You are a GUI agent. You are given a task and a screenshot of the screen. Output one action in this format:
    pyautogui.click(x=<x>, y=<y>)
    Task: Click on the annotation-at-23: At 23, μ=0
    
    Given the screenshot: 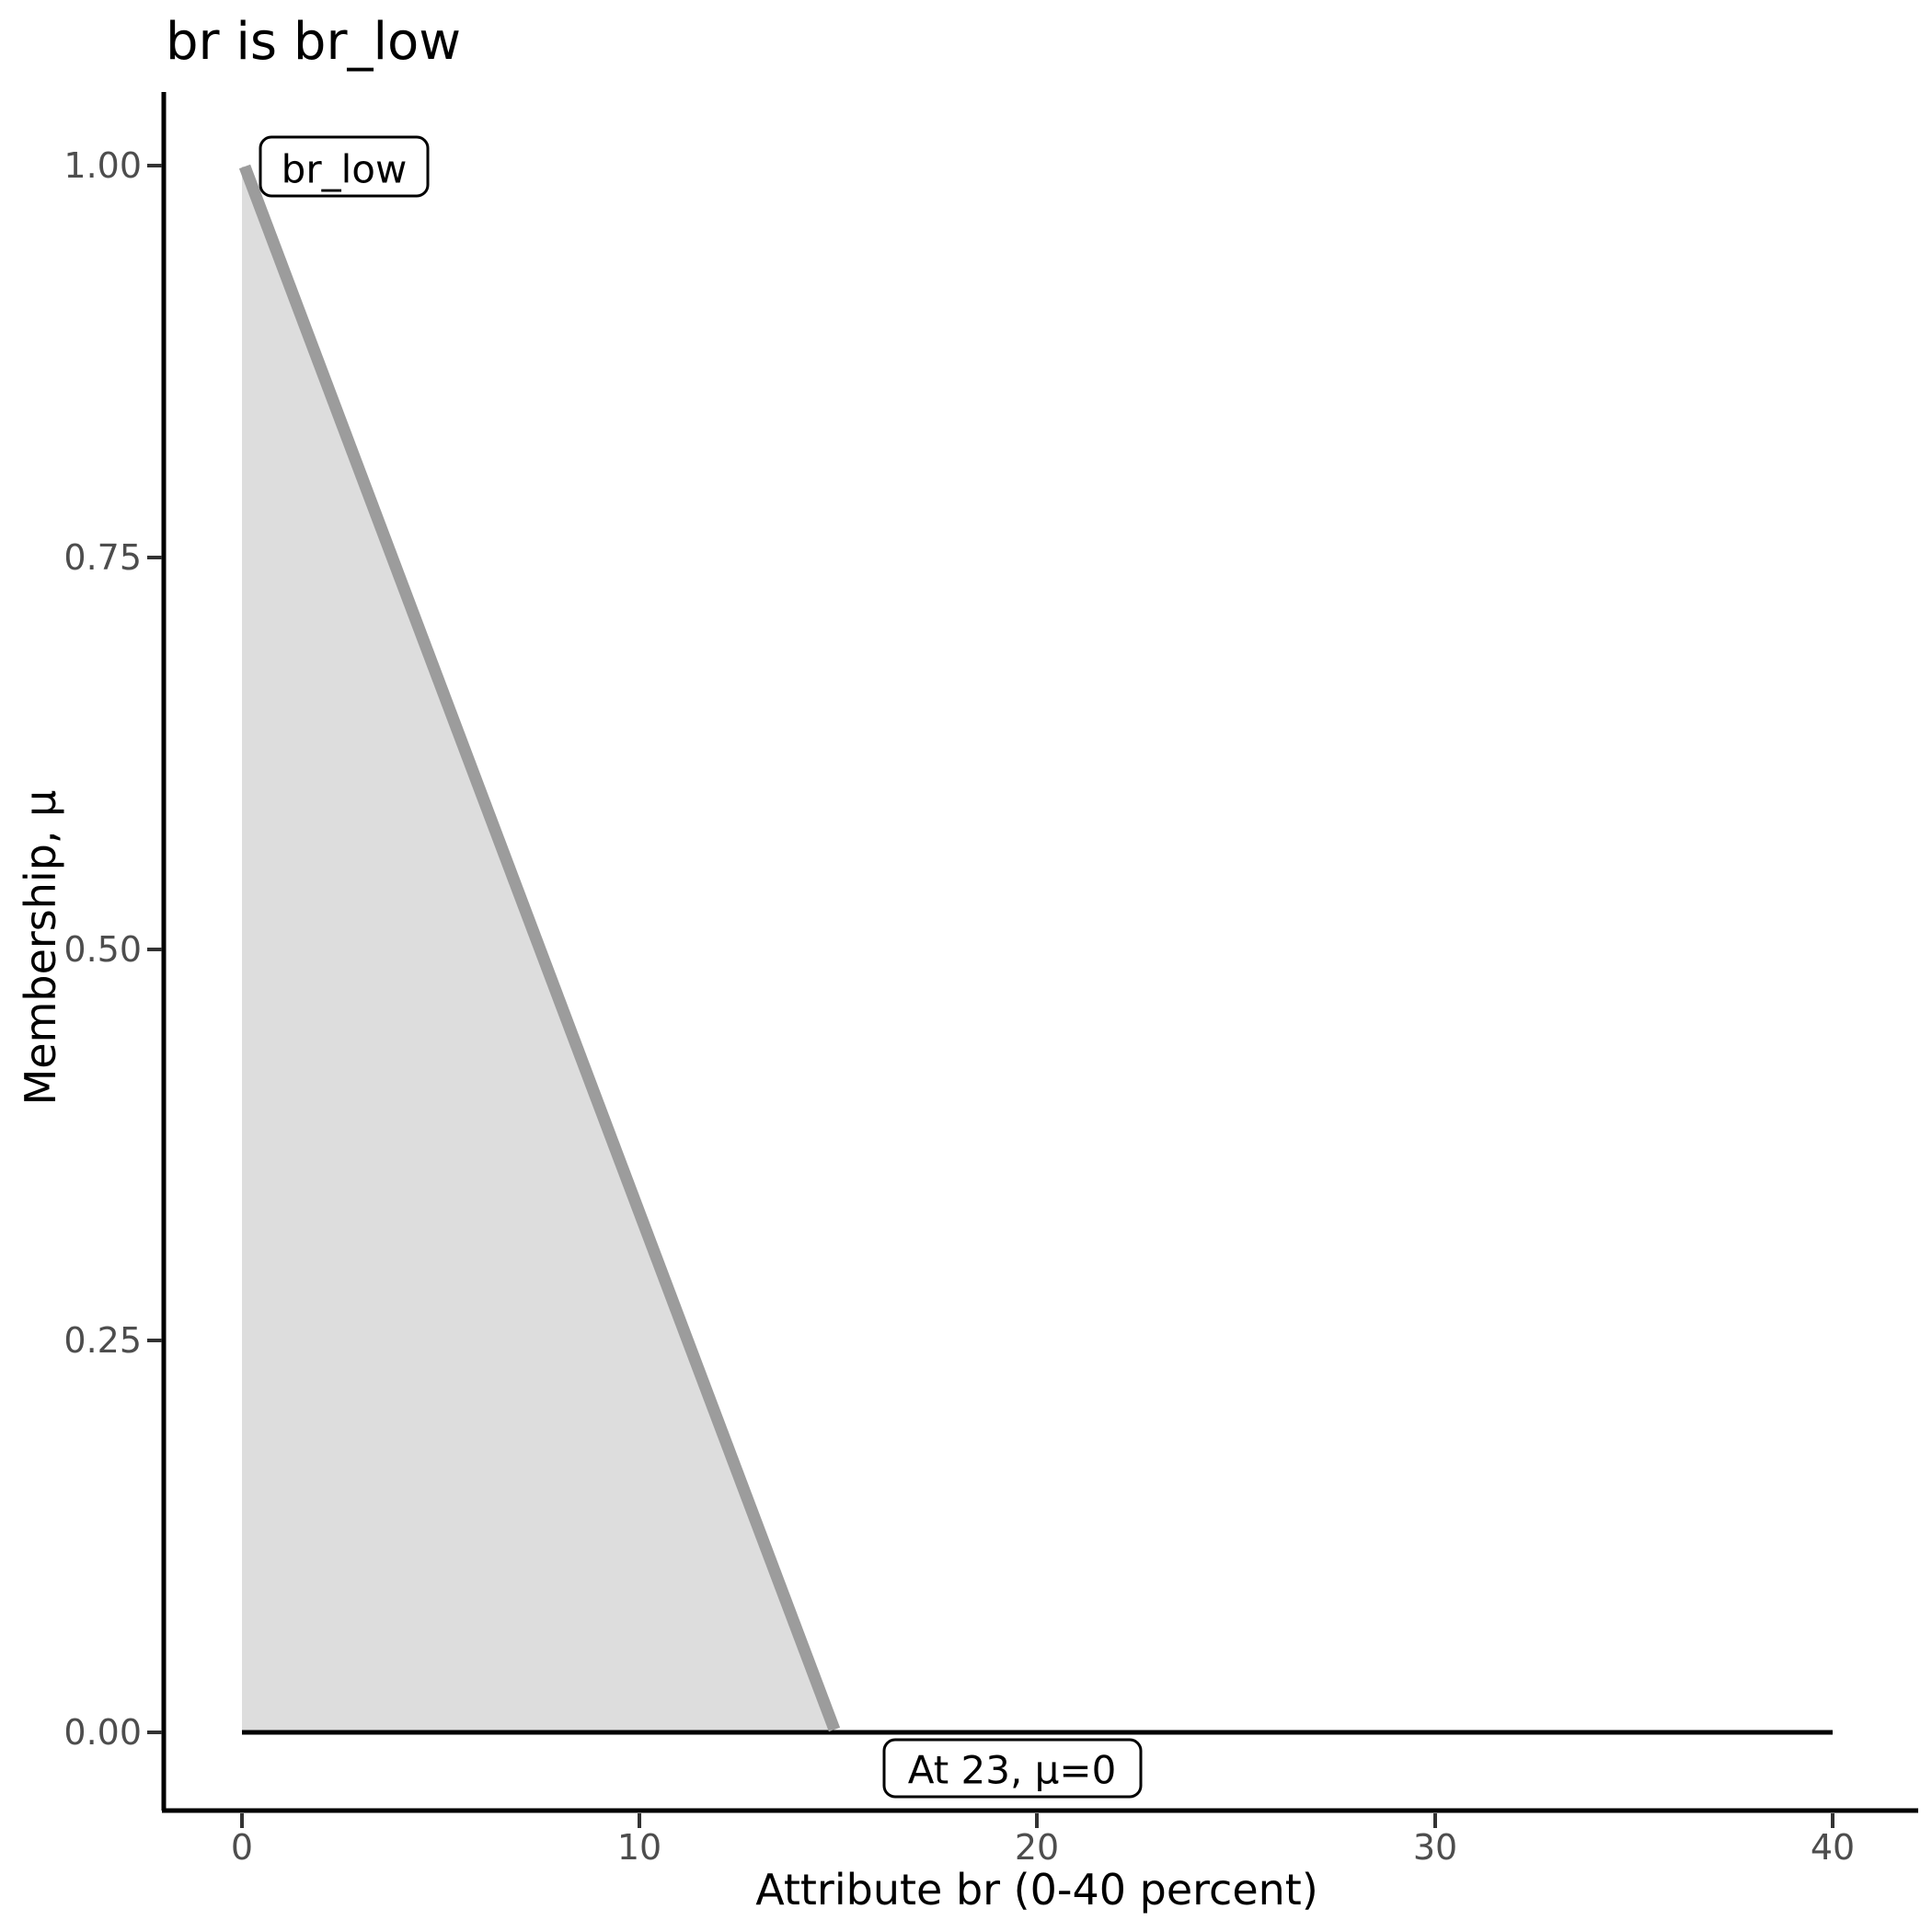 What is the action you would take?
    pyautogui.click(x=1012, y=1768)
    